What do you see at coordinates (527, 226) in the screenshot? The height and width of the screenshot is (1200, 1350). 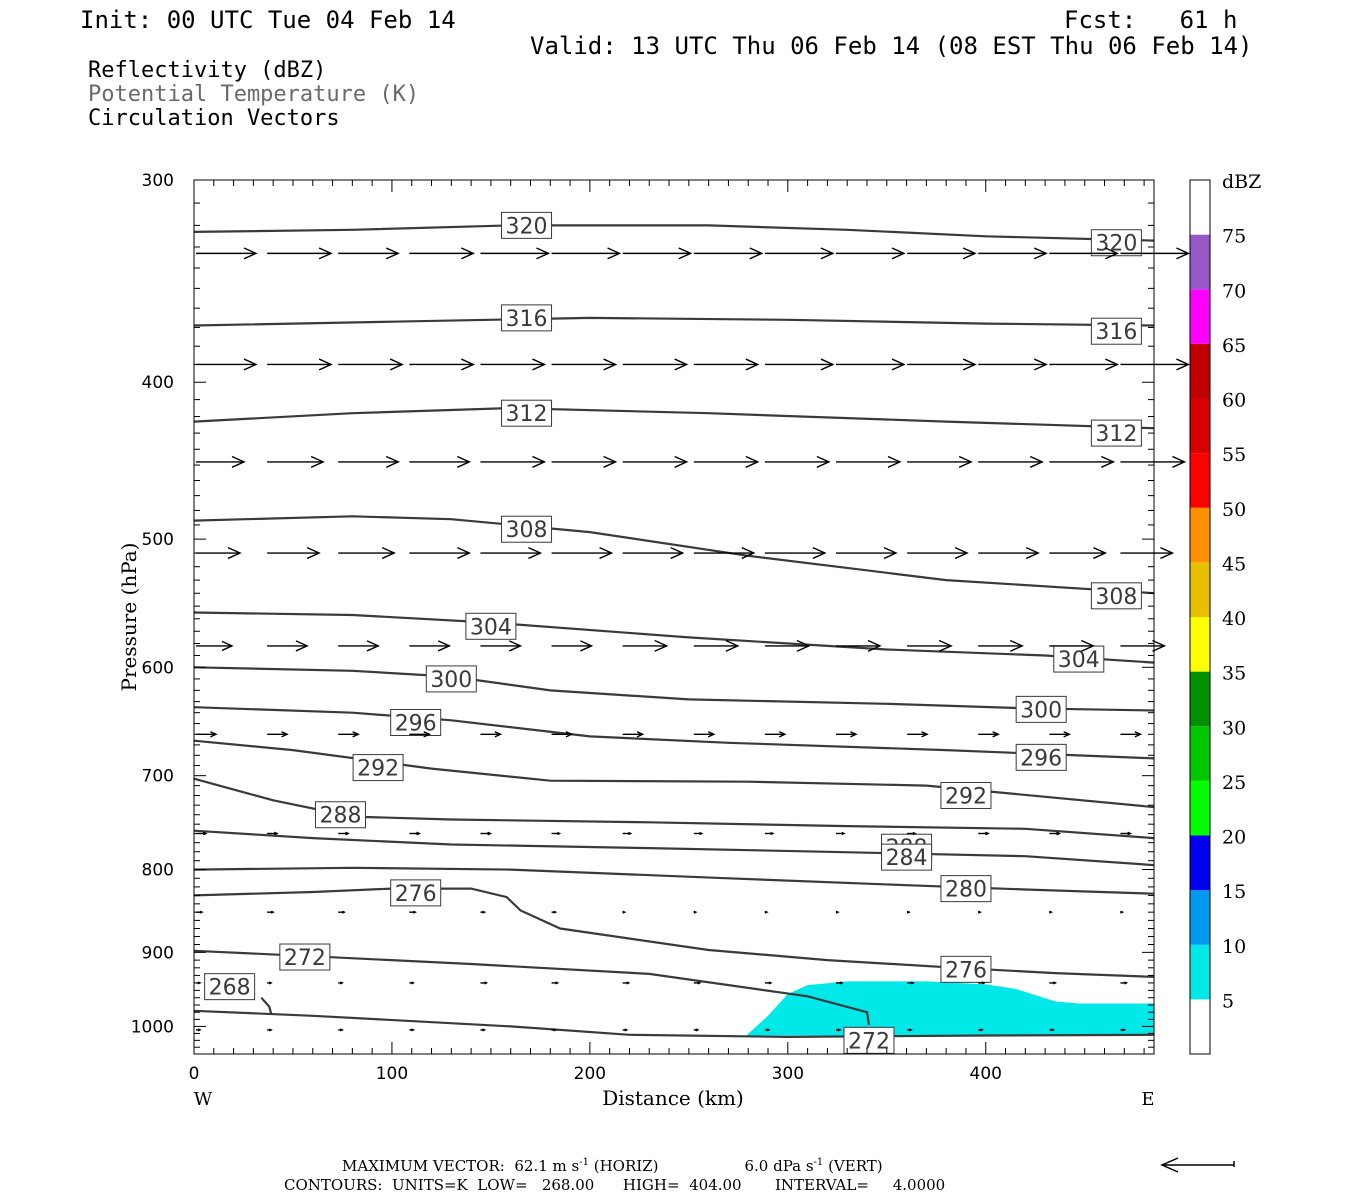 I see `theta-label-text: 320` at bounding box center [527, 226].